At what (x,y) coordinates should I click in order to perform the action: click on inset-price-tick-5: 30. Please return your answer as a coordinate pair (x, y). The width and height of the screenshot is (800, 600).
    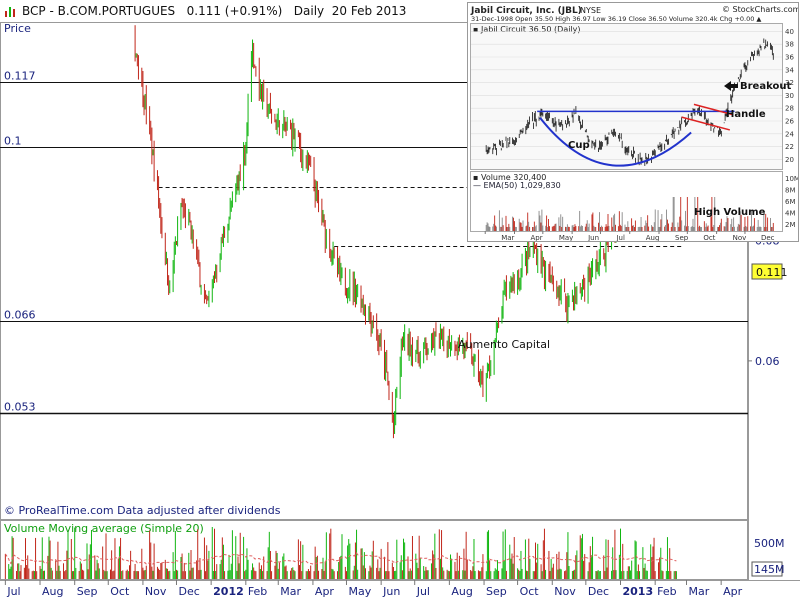
    Looking at the image, I should click on (789, 96).